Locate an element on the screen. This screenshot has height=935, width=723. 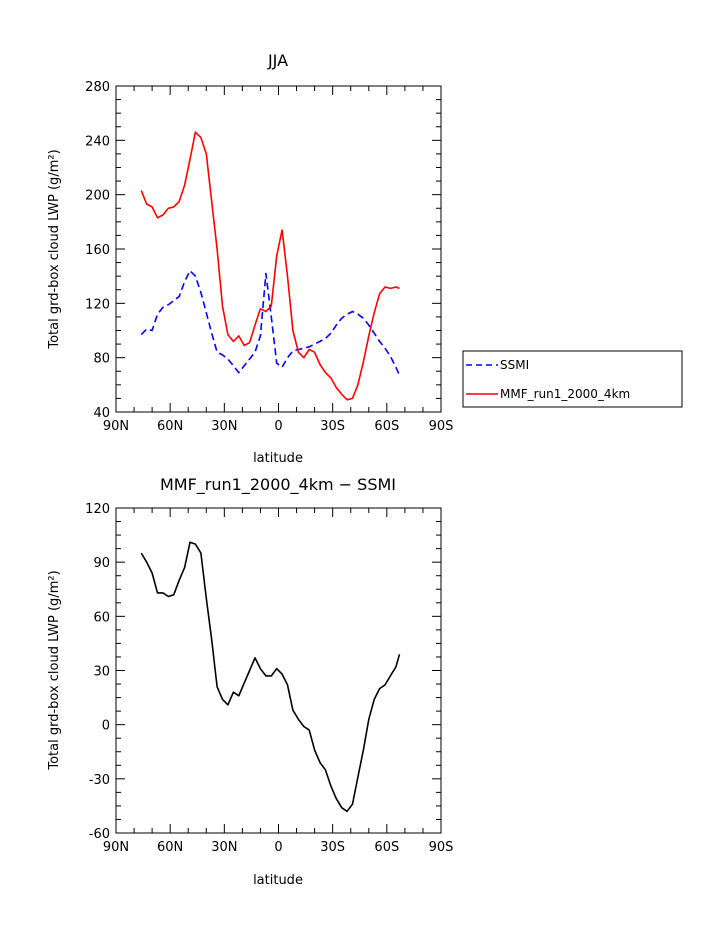
top-x-tick-label: 0 is located at coordinates (278, 426).